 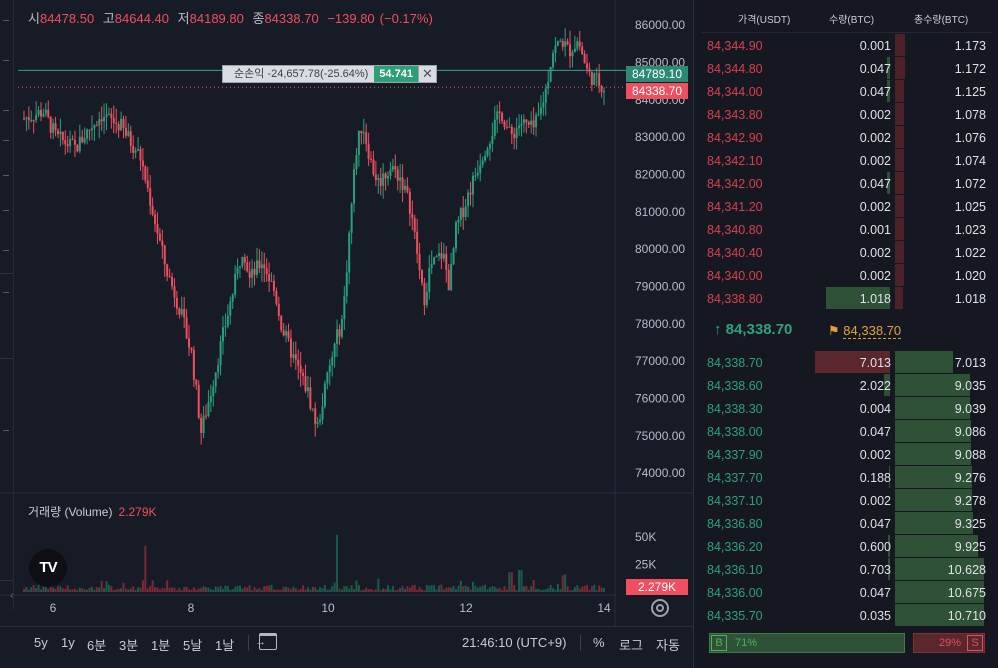 I want to click on ask-row: 84,341.20 0.002 1.025, so click(x=847, y=206).